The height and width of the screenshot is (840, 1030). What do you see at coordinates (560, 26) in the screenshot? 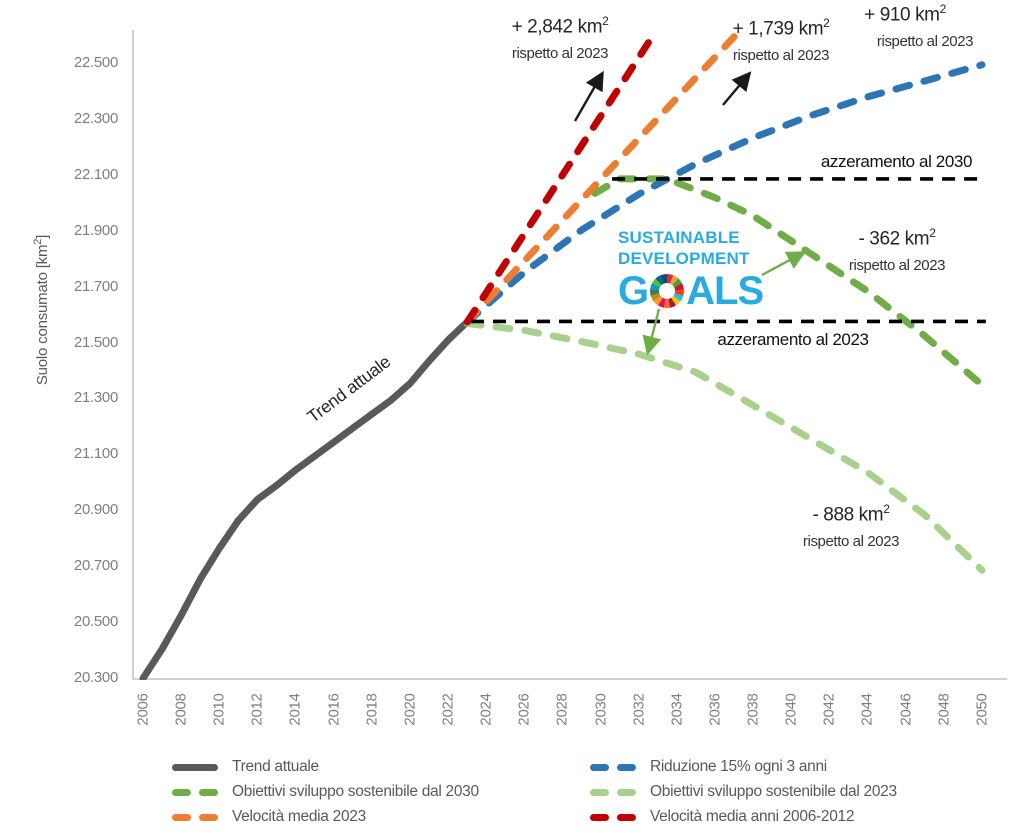
I see `annotation-value: + 2,842 km2` at bounding box center [560, 26].